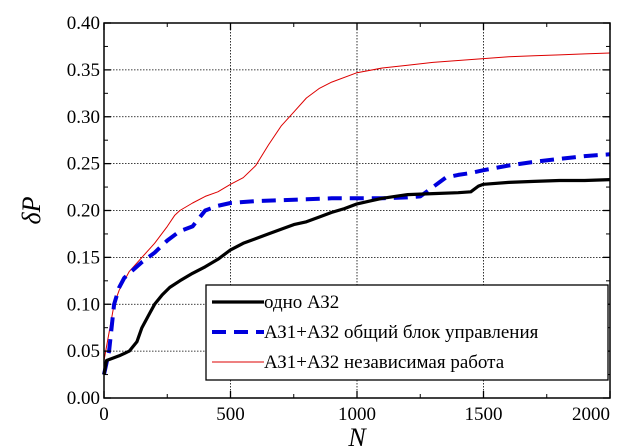 Image resolution: width=634 pixels, height=448 pixels. I want to click on y-tick-label: 0.30, so click(83, 117).